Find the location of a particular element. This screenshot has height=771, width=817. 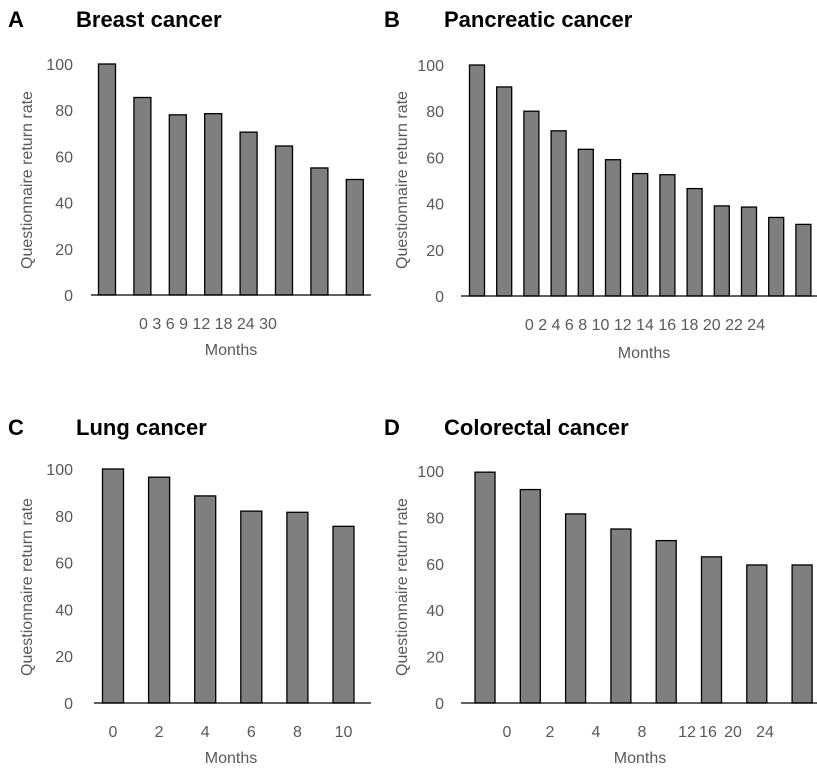

panel-letter: A is located at coordinates (16, 19).